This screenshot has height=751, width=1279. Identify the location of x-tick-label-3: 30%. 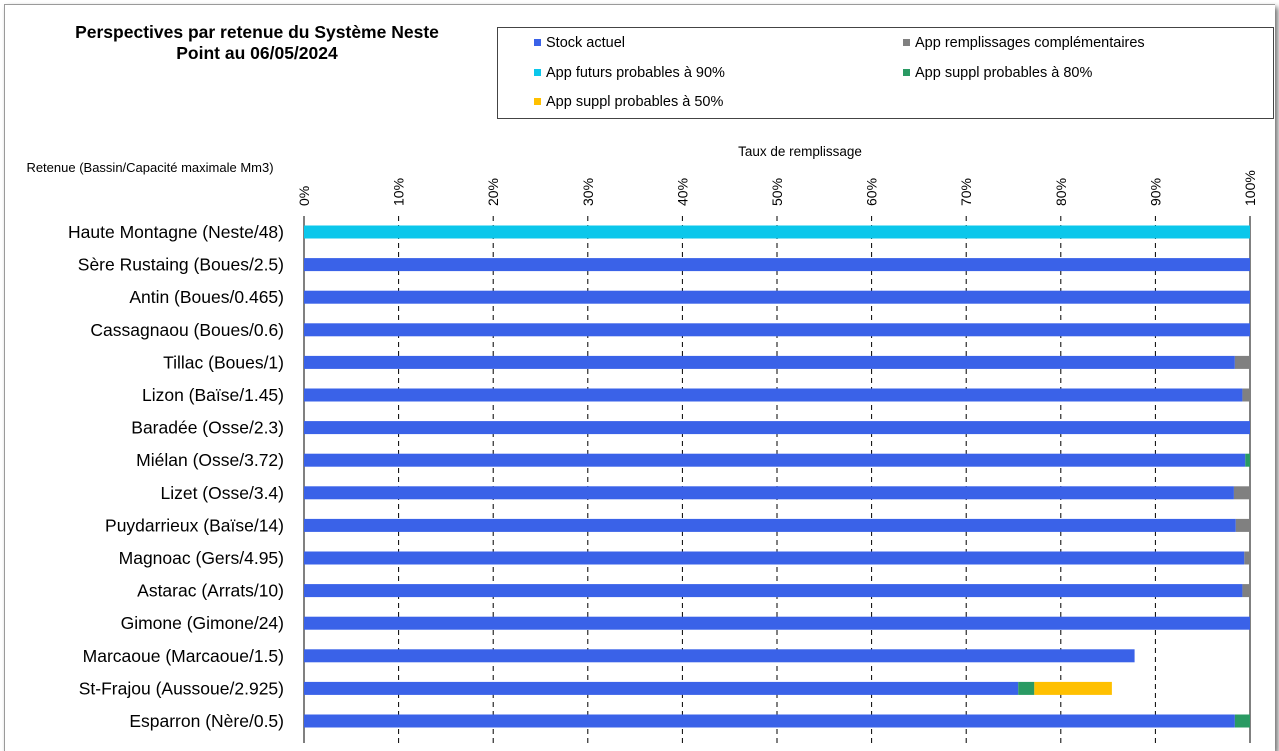
(588, 192).